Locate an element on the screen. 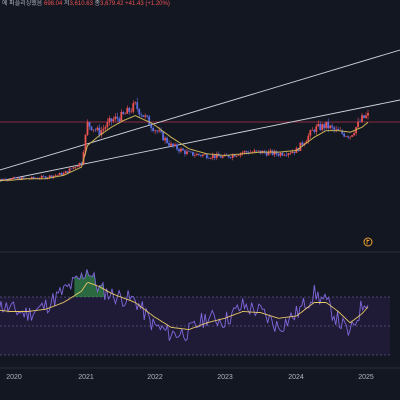 The width and height of the screenshot is (400, 400). x-axis: 2020 2021 2022 2023 2024 2025 is located at coordinates (190, 377).